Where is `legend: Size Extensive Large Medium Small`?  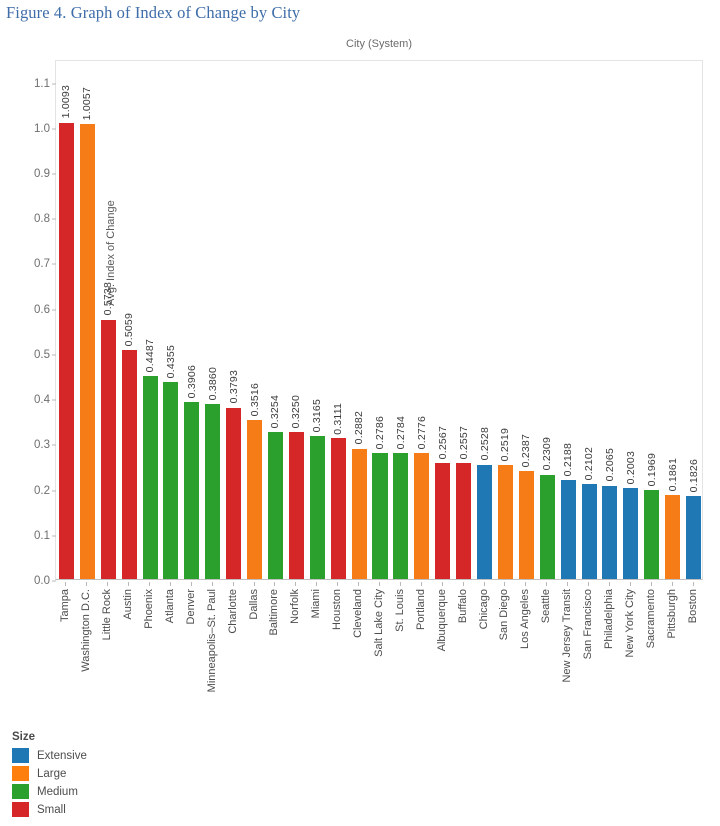 legend: Size Extensive Large Medium Small is located at coordinates (49, 775).